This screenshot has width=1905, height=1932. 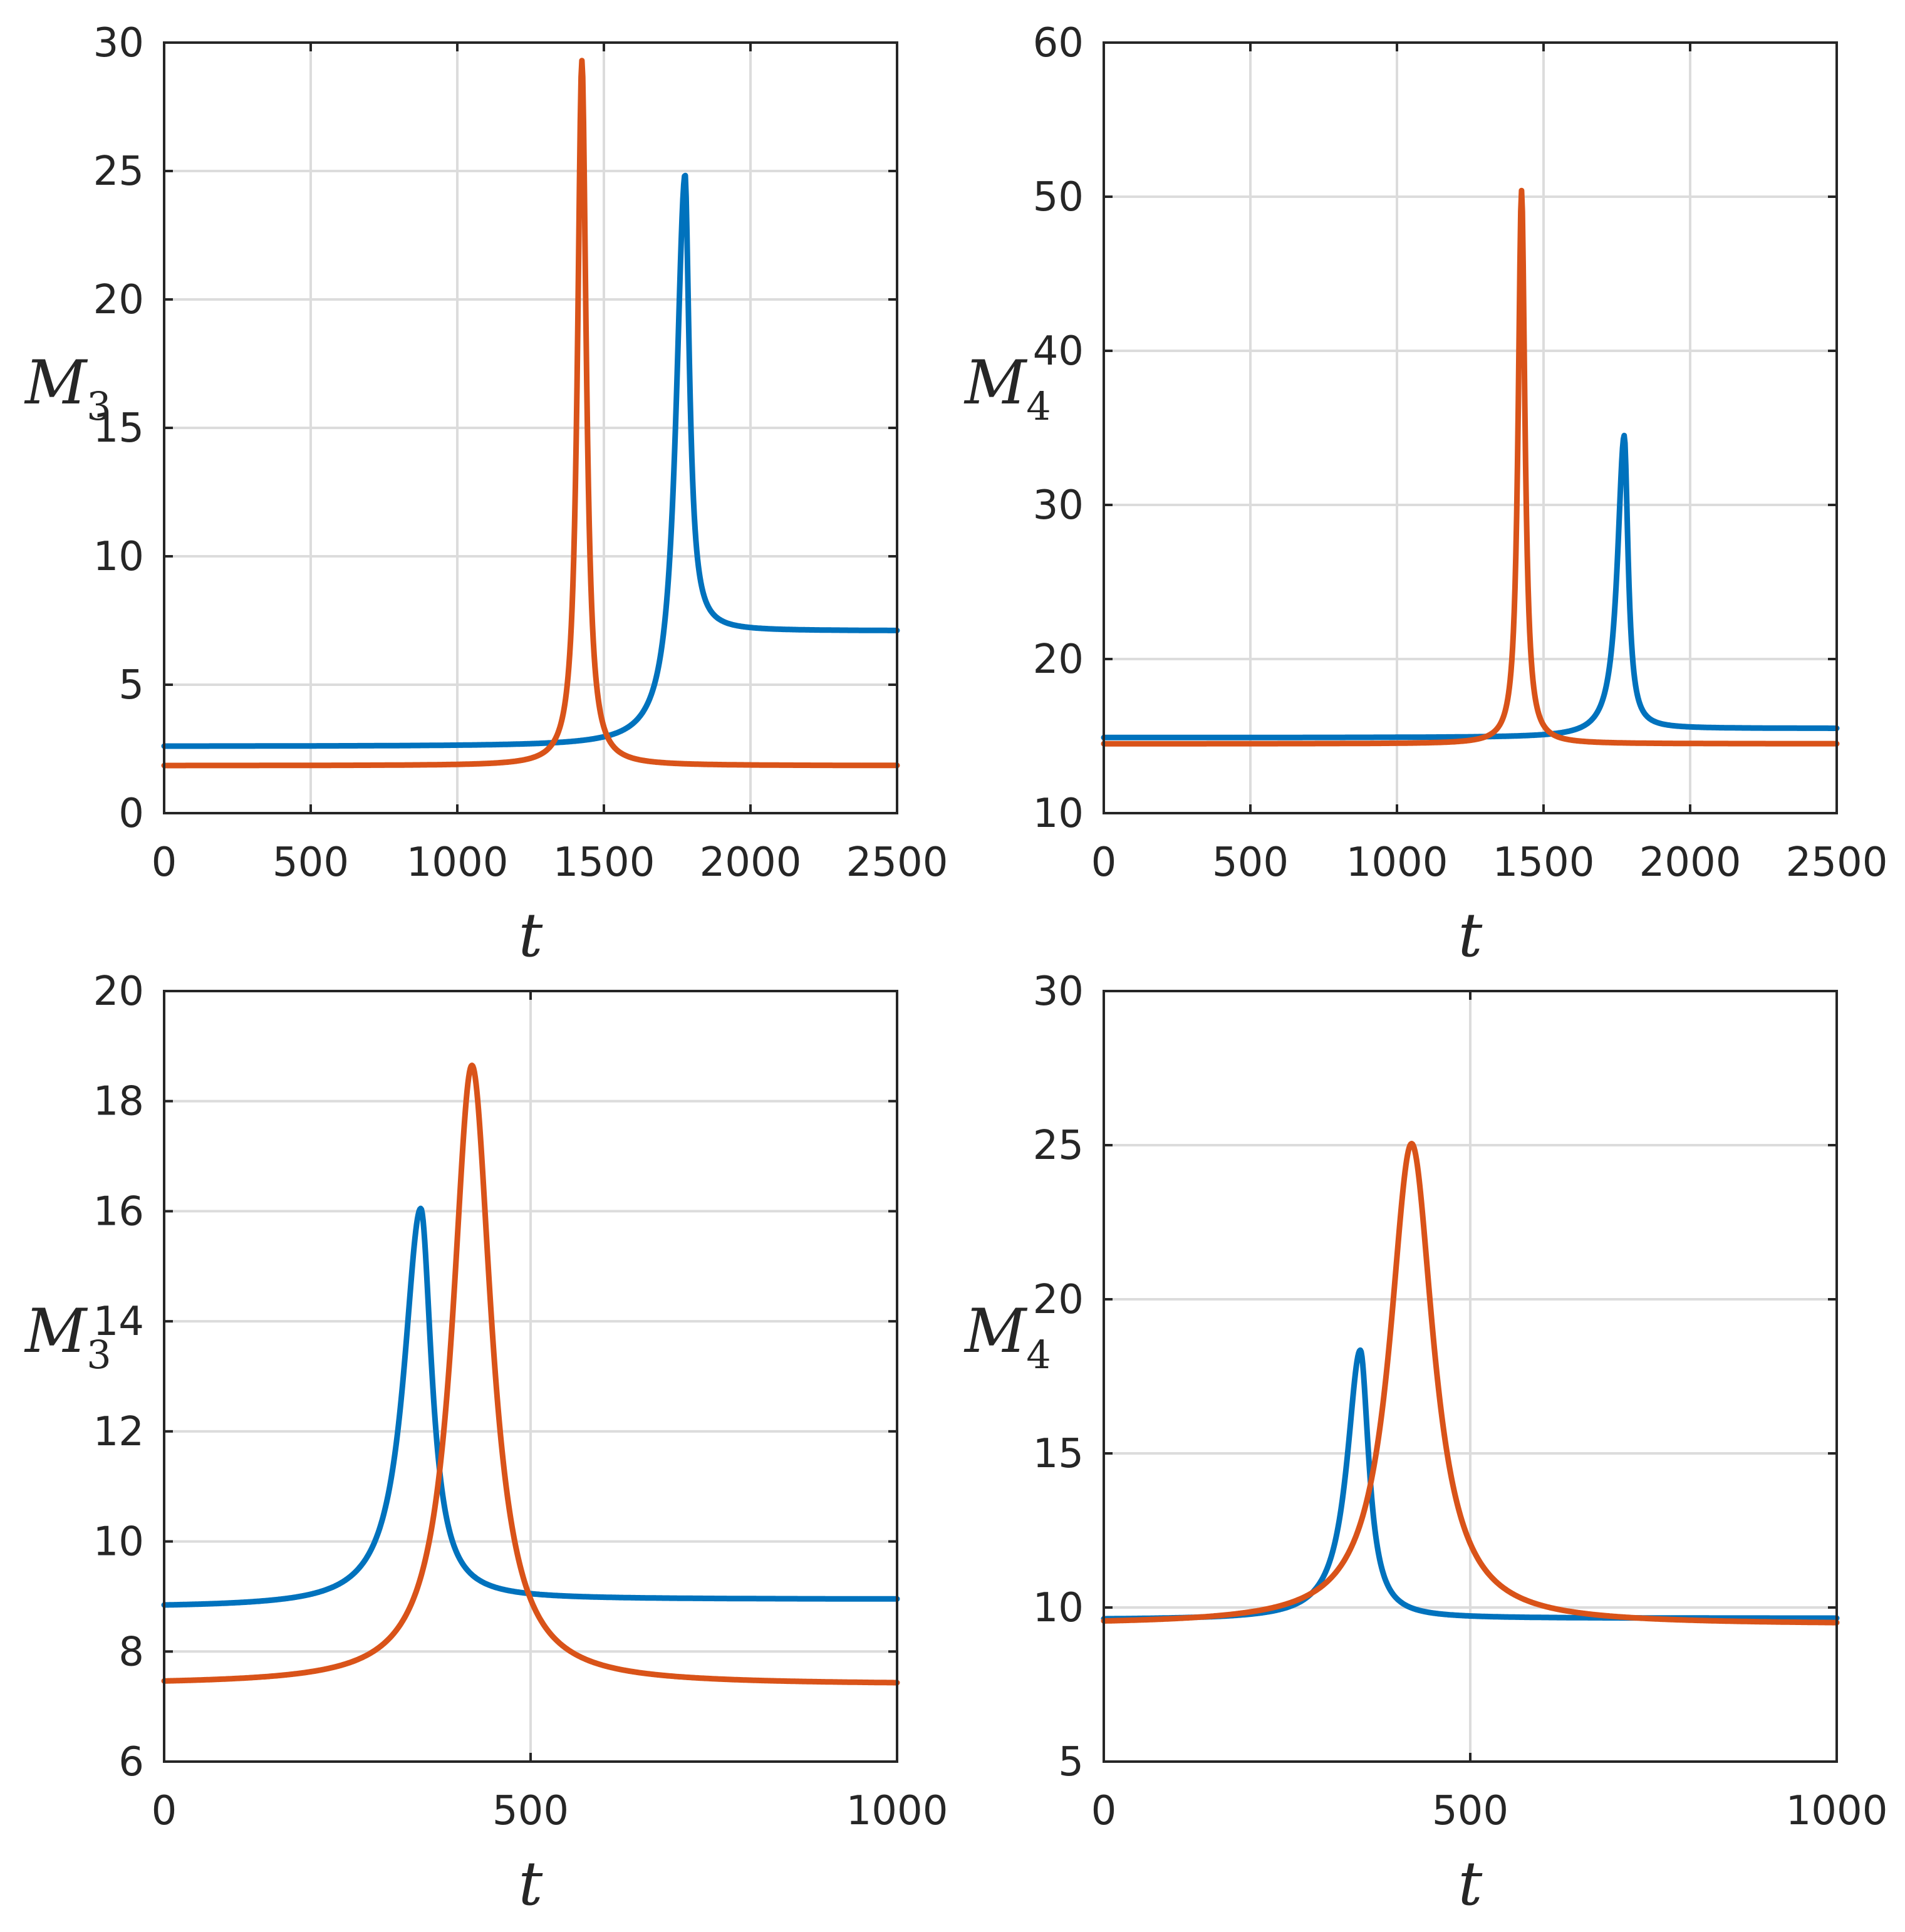 What do you see at coordinates (131, 1652) in the screenshot?
I see `y-tick-label: 8` at bounding box center [131, 1652].